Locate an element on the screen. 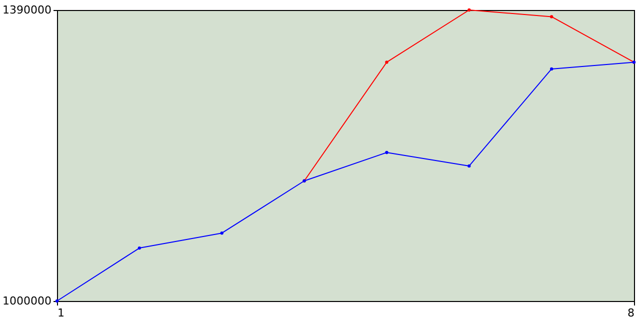 This screenshot has height=320, width=640. x-tick-label: 1 is located at coordinates (61, 313).